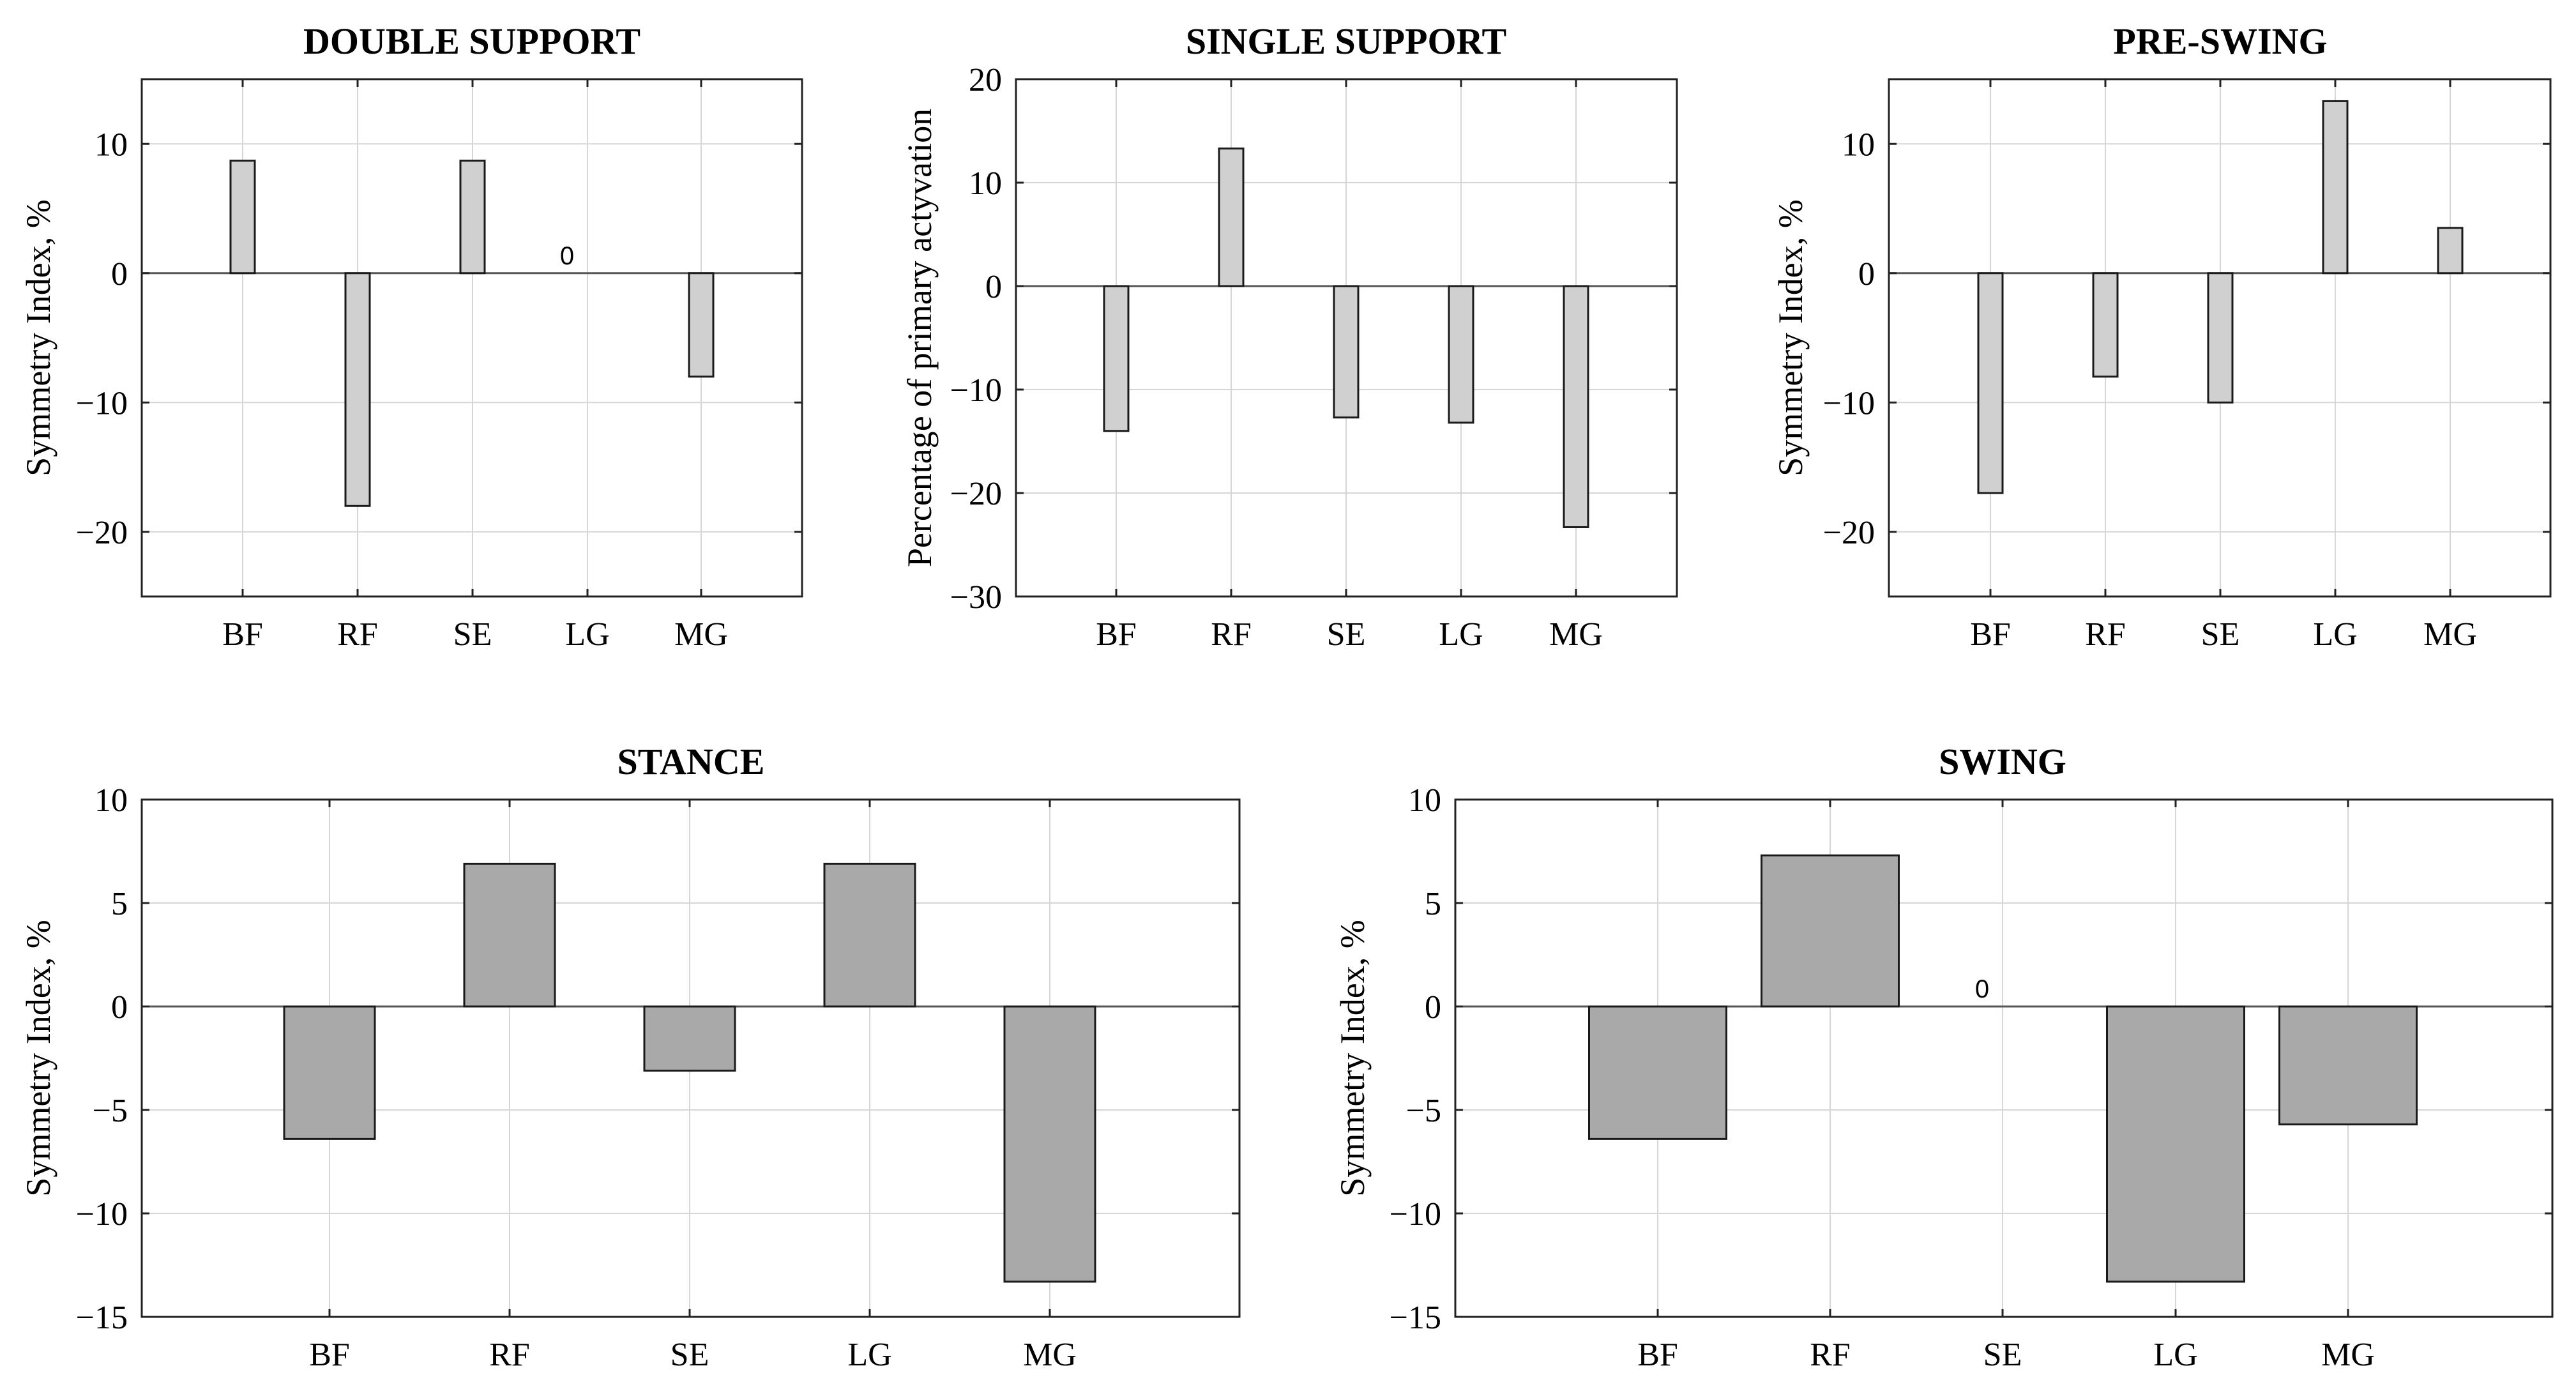 This screenshot has width=2576, height=1382. I want to click on y-axis-label: Percentage of primary actyvation, so click(920, 338).